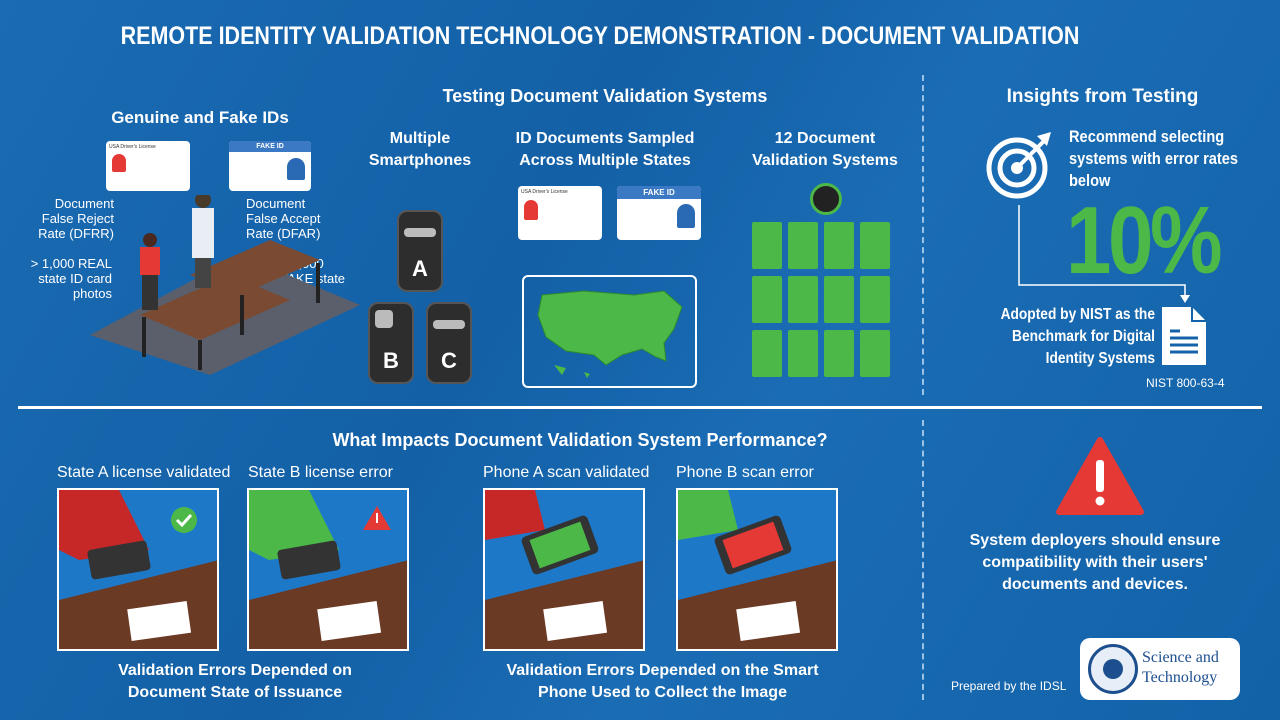 The height and width of the screenshot is (720, 1280). I want to click on photo-label: Phone A scan validated, so click(566, 472).